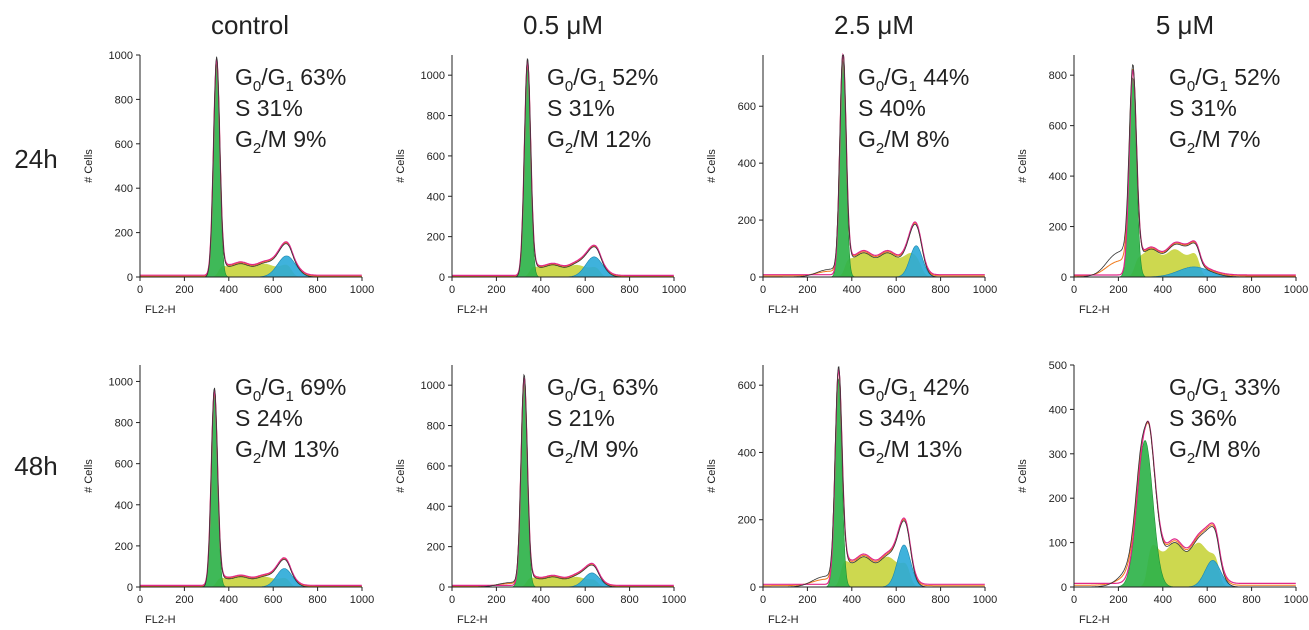 The image size is (1309, 630). Describe the element at coordinates (913, 389) in the screenshot. I see `g0g1-annotation: G0/G1 42%` at that location.